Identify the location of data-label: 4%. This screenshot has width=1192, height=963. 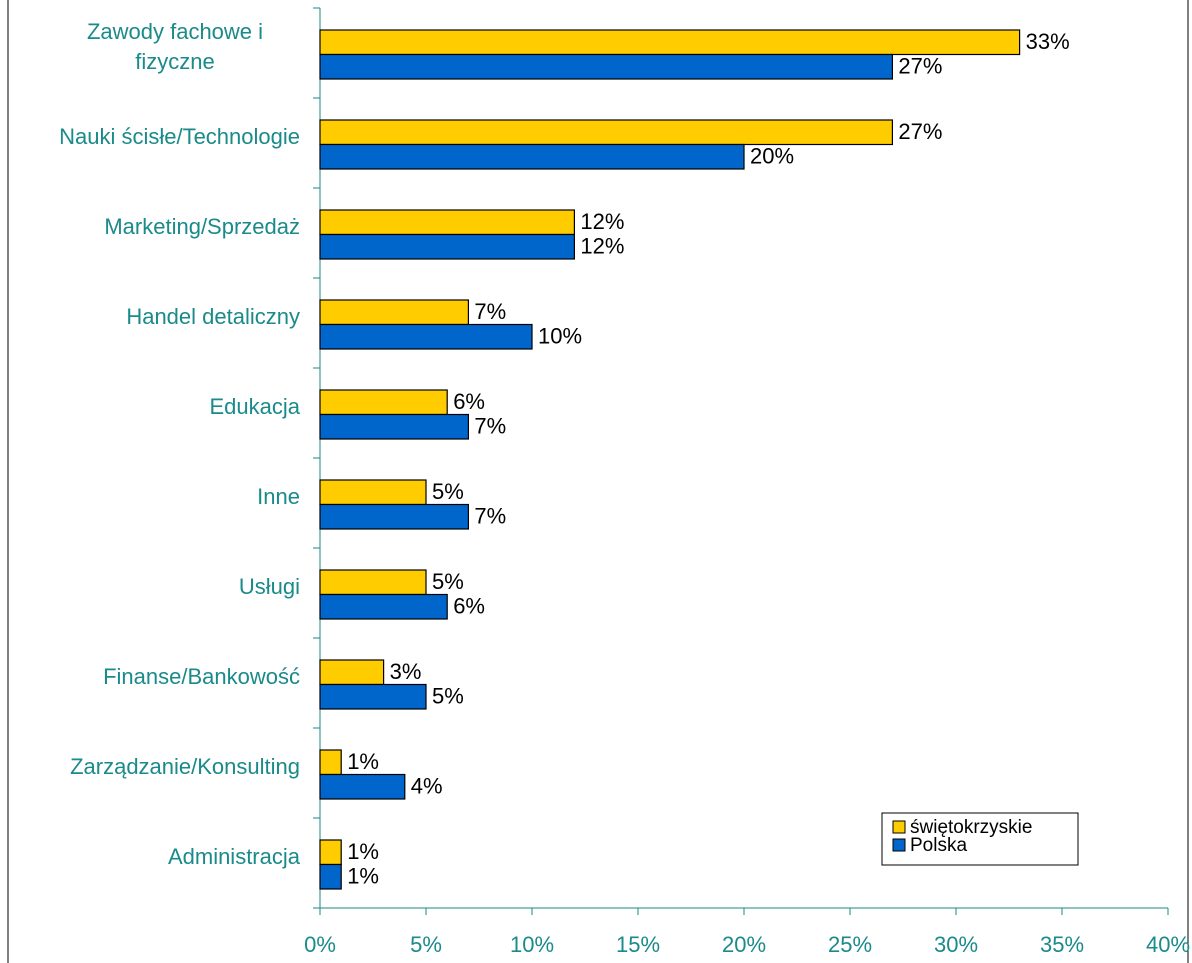
(427, 785).